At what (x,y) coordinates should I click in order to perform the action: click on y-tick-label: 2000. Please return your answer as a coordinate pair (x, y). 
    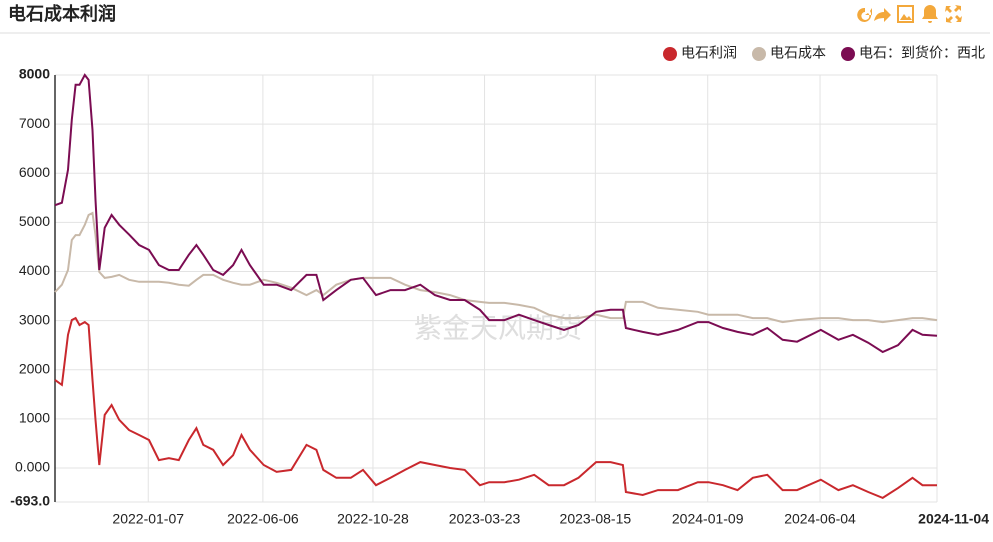
    Looking at the image, I should click on (34, 368).